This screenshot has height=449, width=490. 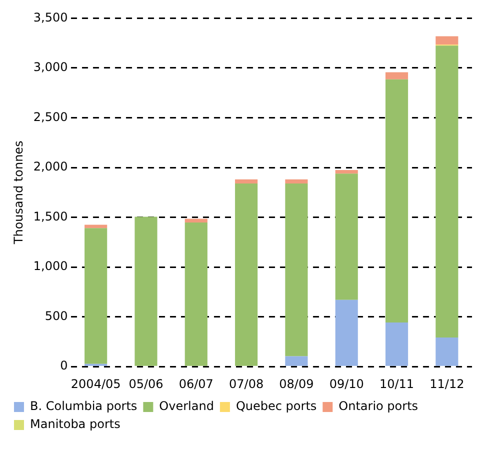 What do you see at coordinates (84, 406) in the screenshot?
I see `legend-label: B. Columbia ports` at bounding box center [84, 406].